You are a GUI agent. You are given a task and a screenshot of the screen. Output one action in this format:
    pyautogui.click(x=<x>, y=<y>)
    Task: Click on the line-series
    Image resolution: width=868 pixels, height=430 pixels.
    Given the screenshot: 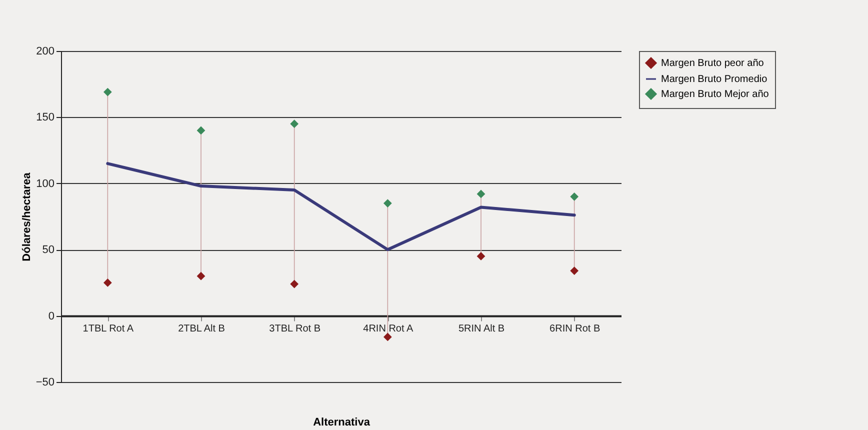 What is the action you would take?
    pyautogui.click(x=341, y=207)
    